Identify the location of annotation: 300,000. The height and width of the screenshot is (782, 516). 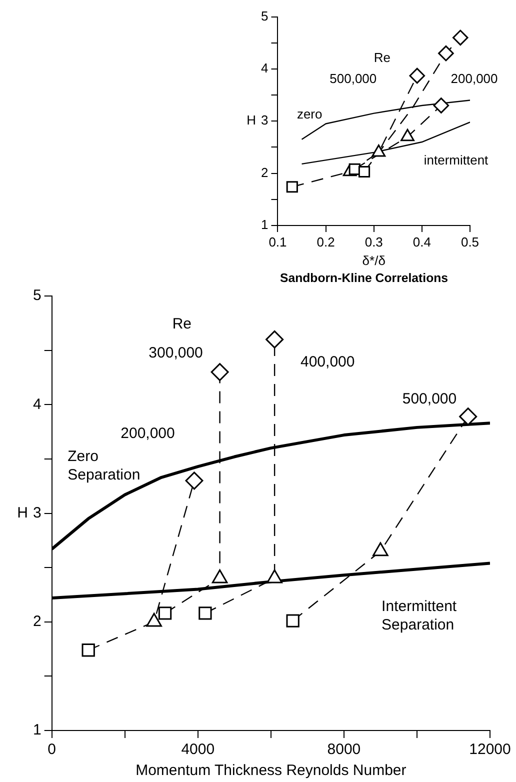
(175, 353).